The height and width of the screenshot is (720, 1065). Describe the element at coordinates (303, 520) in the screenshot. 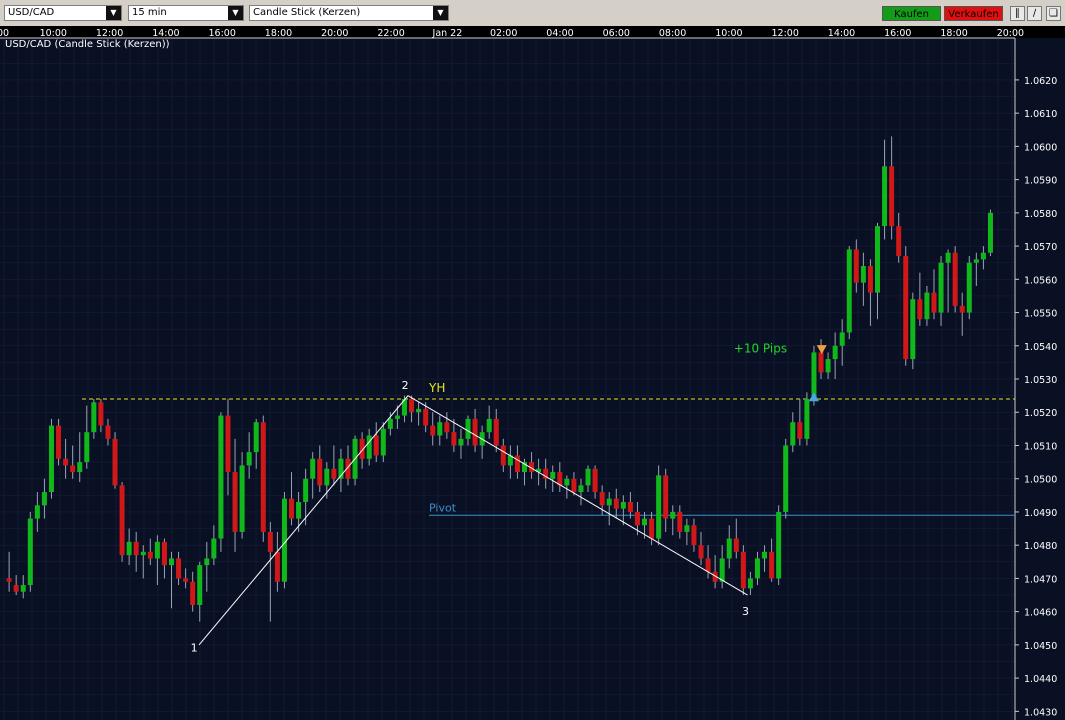

I see `trendline` at that location.